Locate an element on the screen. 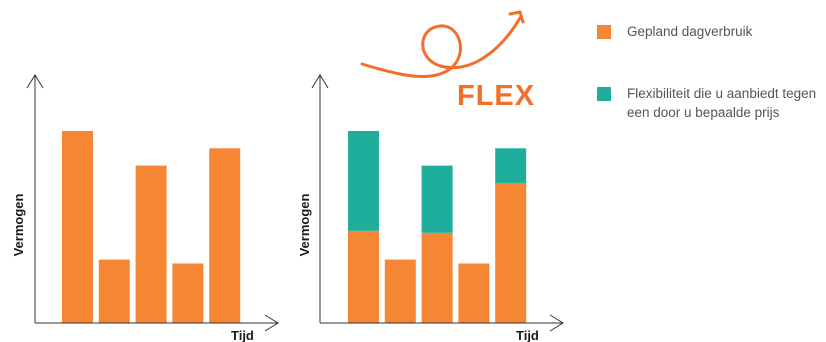  chart-2-bar-5-planned is located at coordinates (511, 252).